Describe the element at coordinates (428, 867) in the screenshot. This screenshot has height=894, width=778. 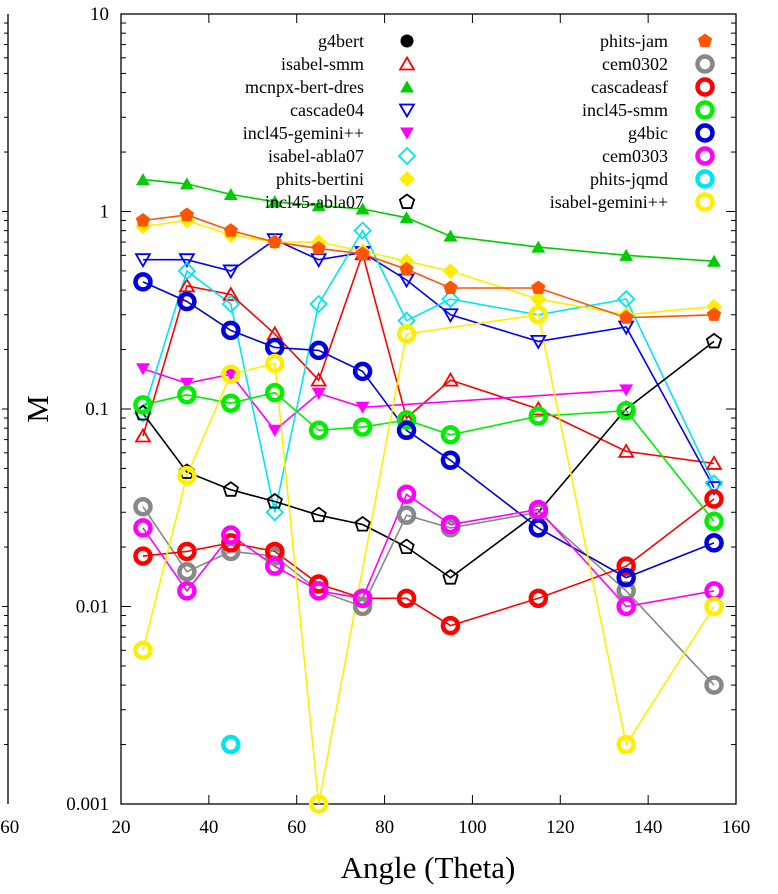
I see `x-axis-title: Angle (Theta)` at that location.